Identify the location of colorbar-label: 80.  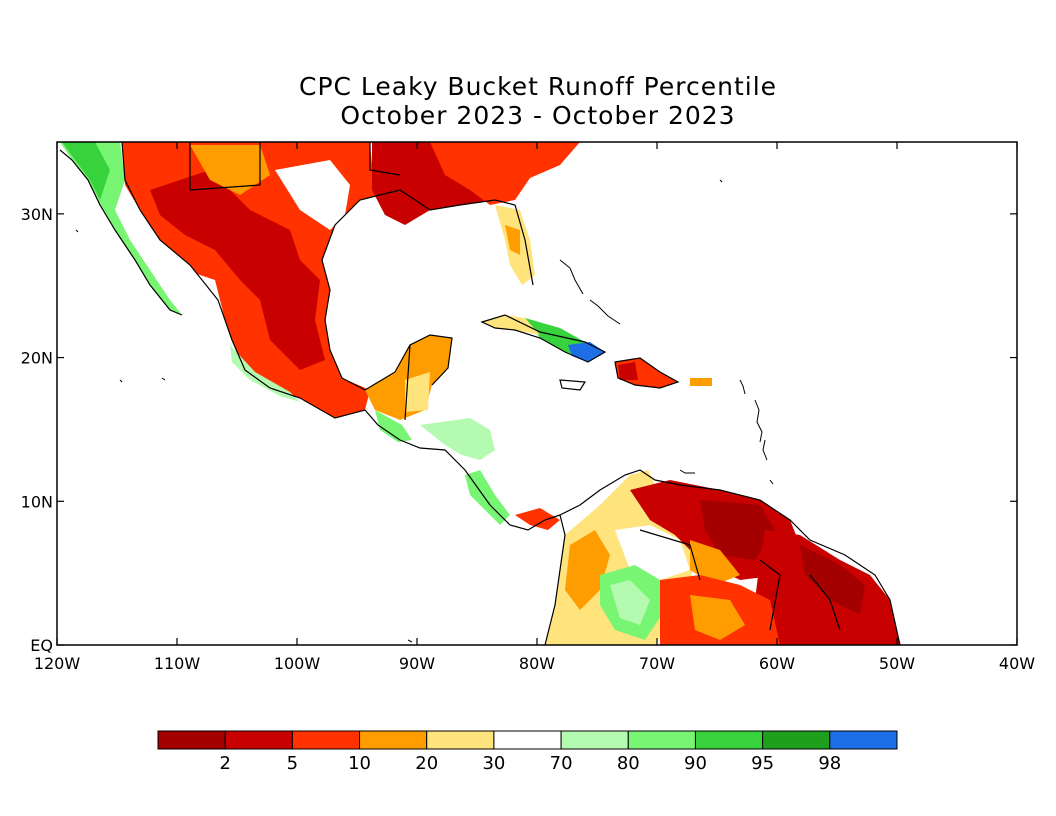
(628, 763).